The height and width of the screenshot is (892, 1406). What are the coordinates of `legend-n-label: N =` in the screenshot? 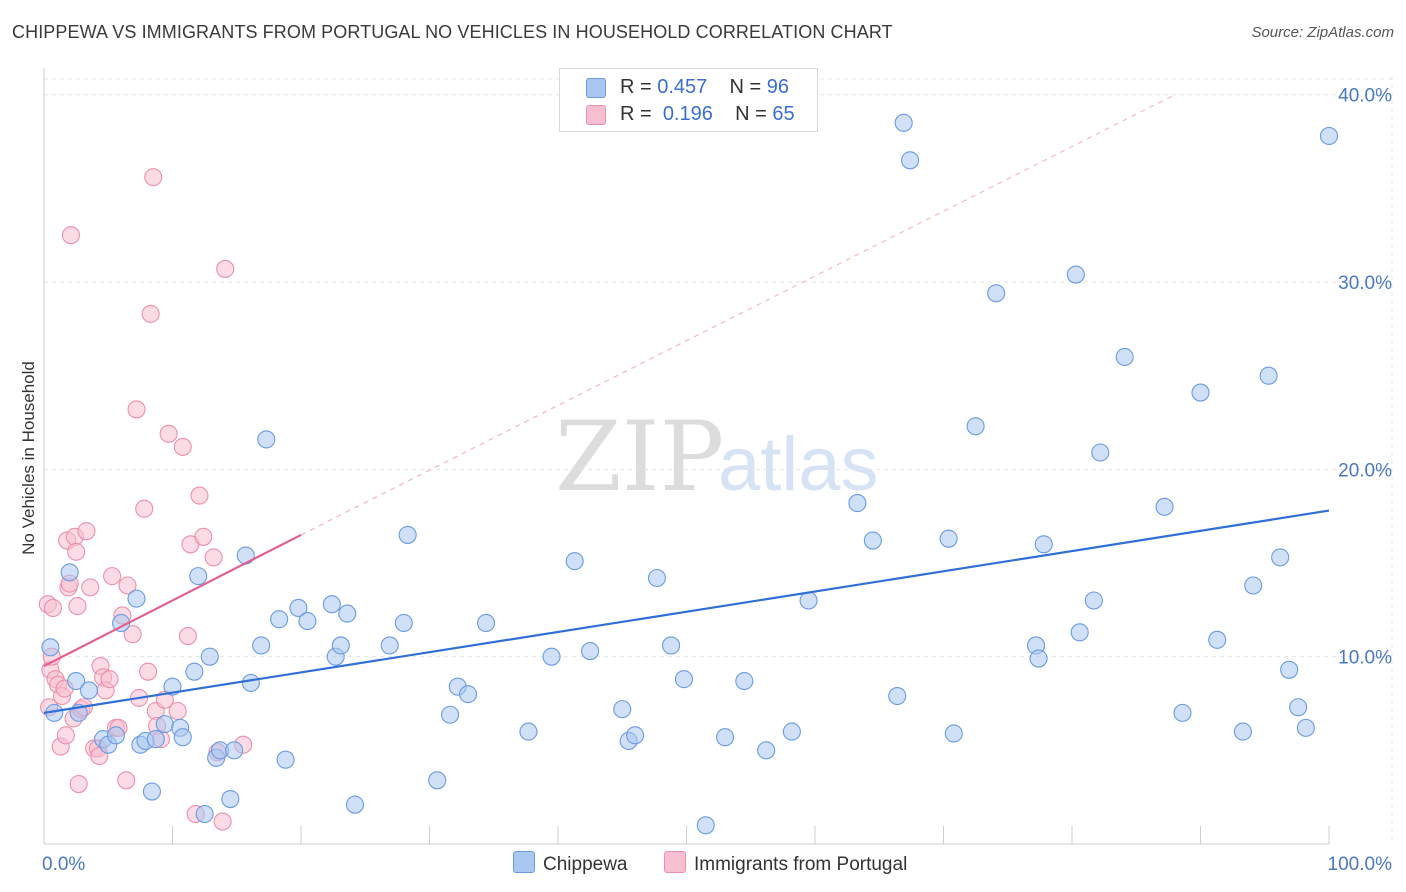 It's located at (751, 114).